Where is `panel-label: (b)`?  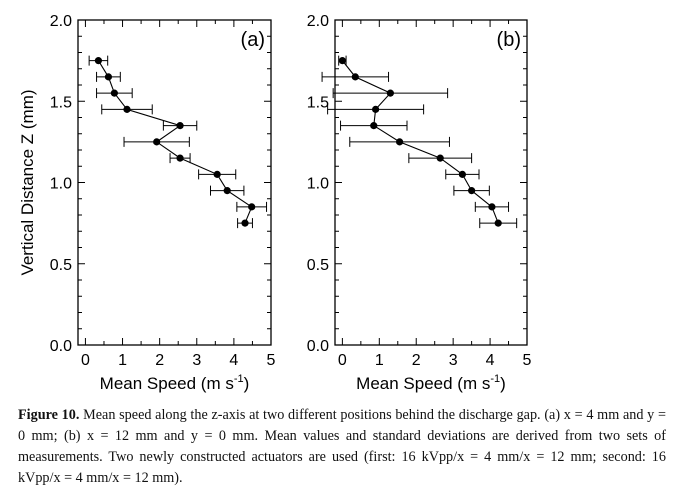 panel-label: (b) is located at coordinates (509, 40).